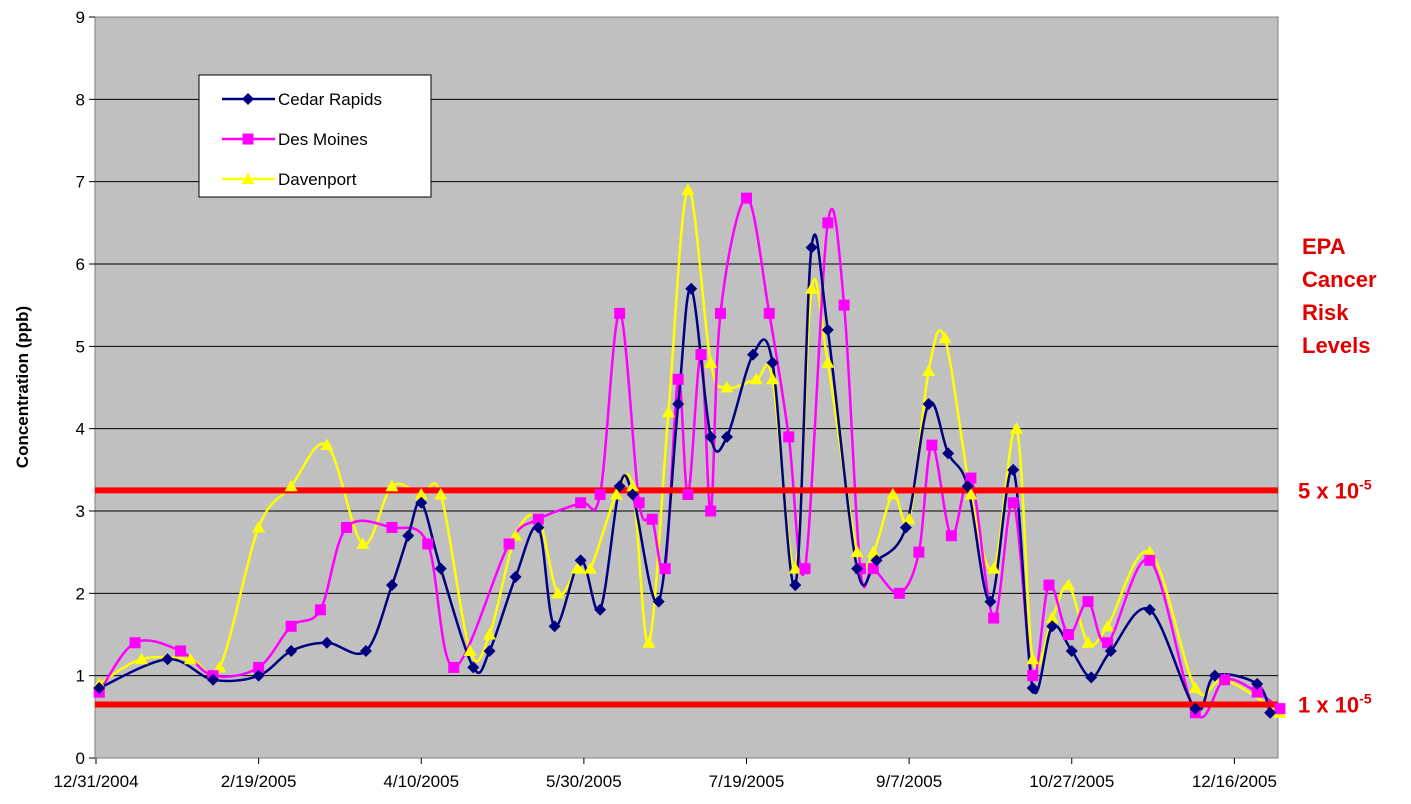 The height and width of the screenshot is (804, 1411). I want to click on y-tick-label: 2, so click(80, 593).